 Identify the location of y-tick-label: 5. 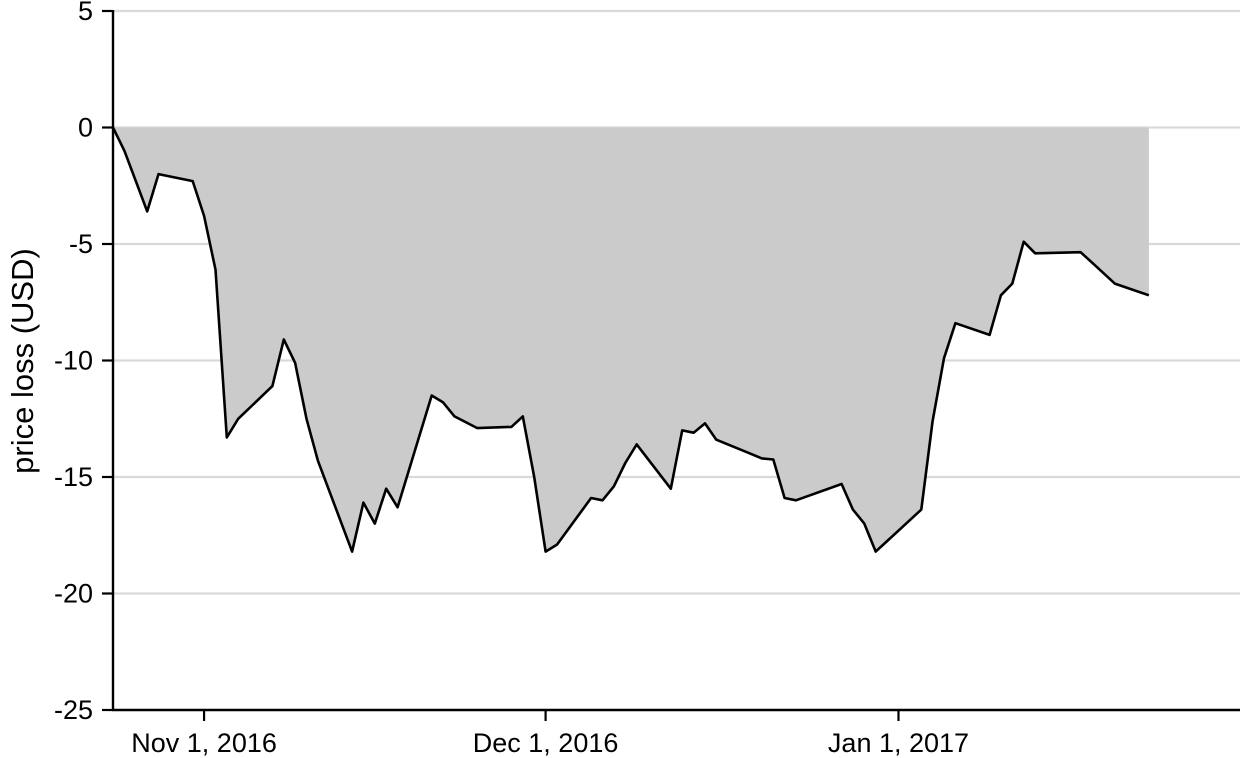
(85, 13).